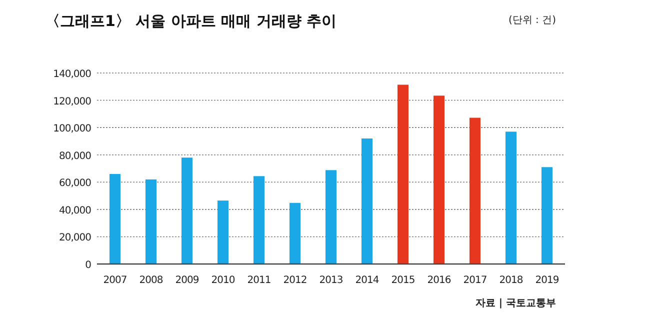  What do you see at coordinates (72, 74) in the screenshot?
I see `y-tick-label: 140,000` at bounding box center [72, 74].